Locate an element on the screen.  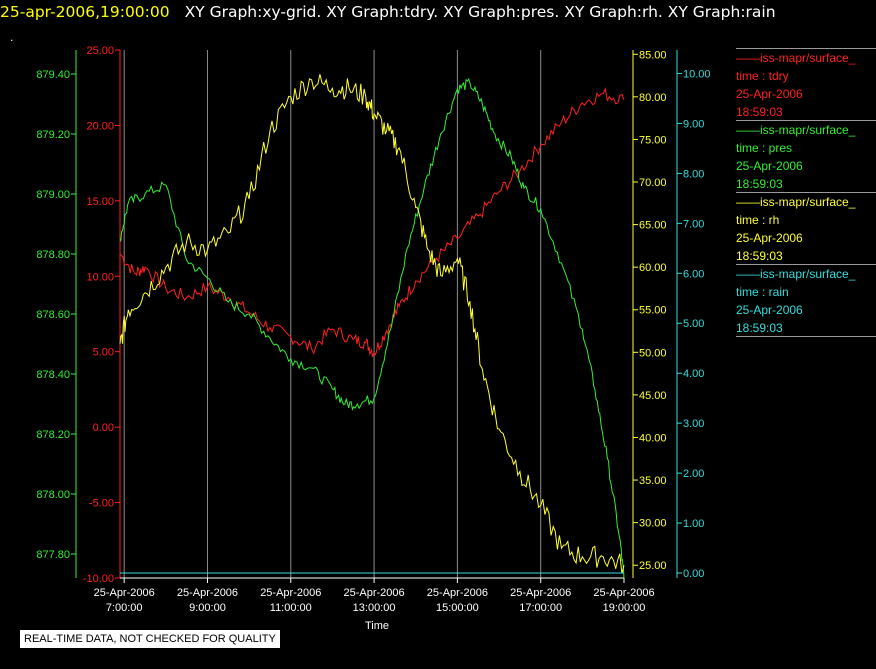
x-tick-time: 11:00:00 is located at coordinates (291, 608).